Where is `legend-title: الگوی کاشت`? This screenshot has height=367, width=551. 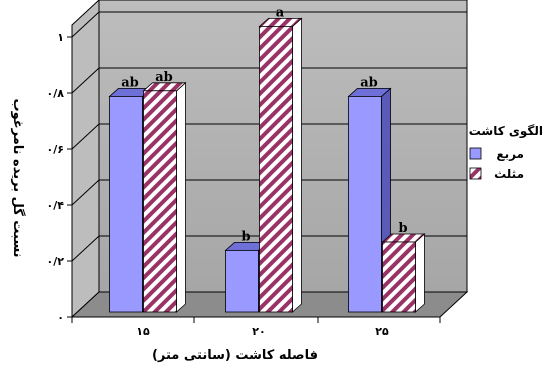
legend-title: الگوی کاشت is located at coordinates (506, 131).